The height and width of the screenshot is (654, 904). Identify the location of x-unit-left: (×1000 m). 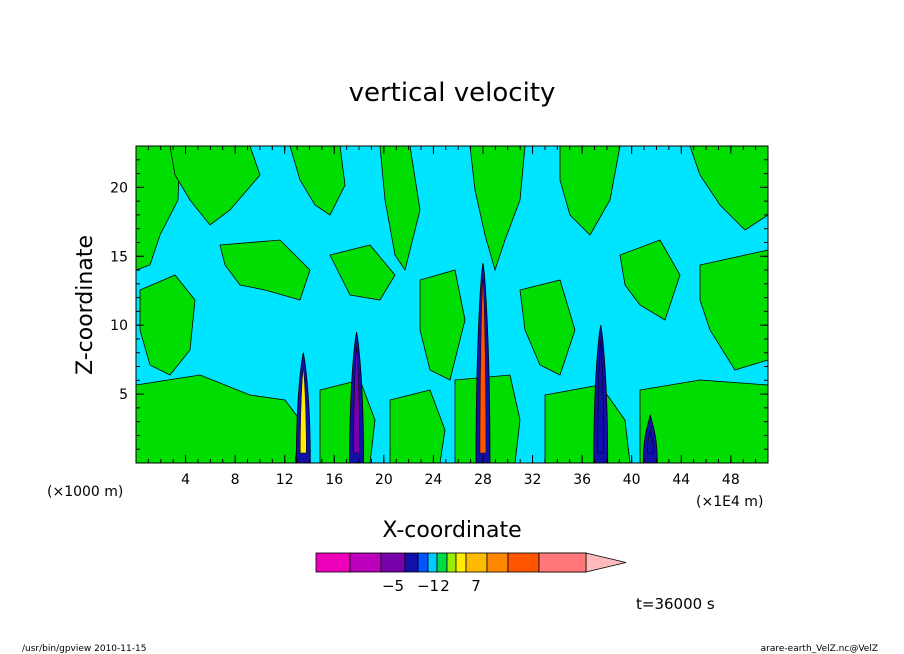
(85, 492).